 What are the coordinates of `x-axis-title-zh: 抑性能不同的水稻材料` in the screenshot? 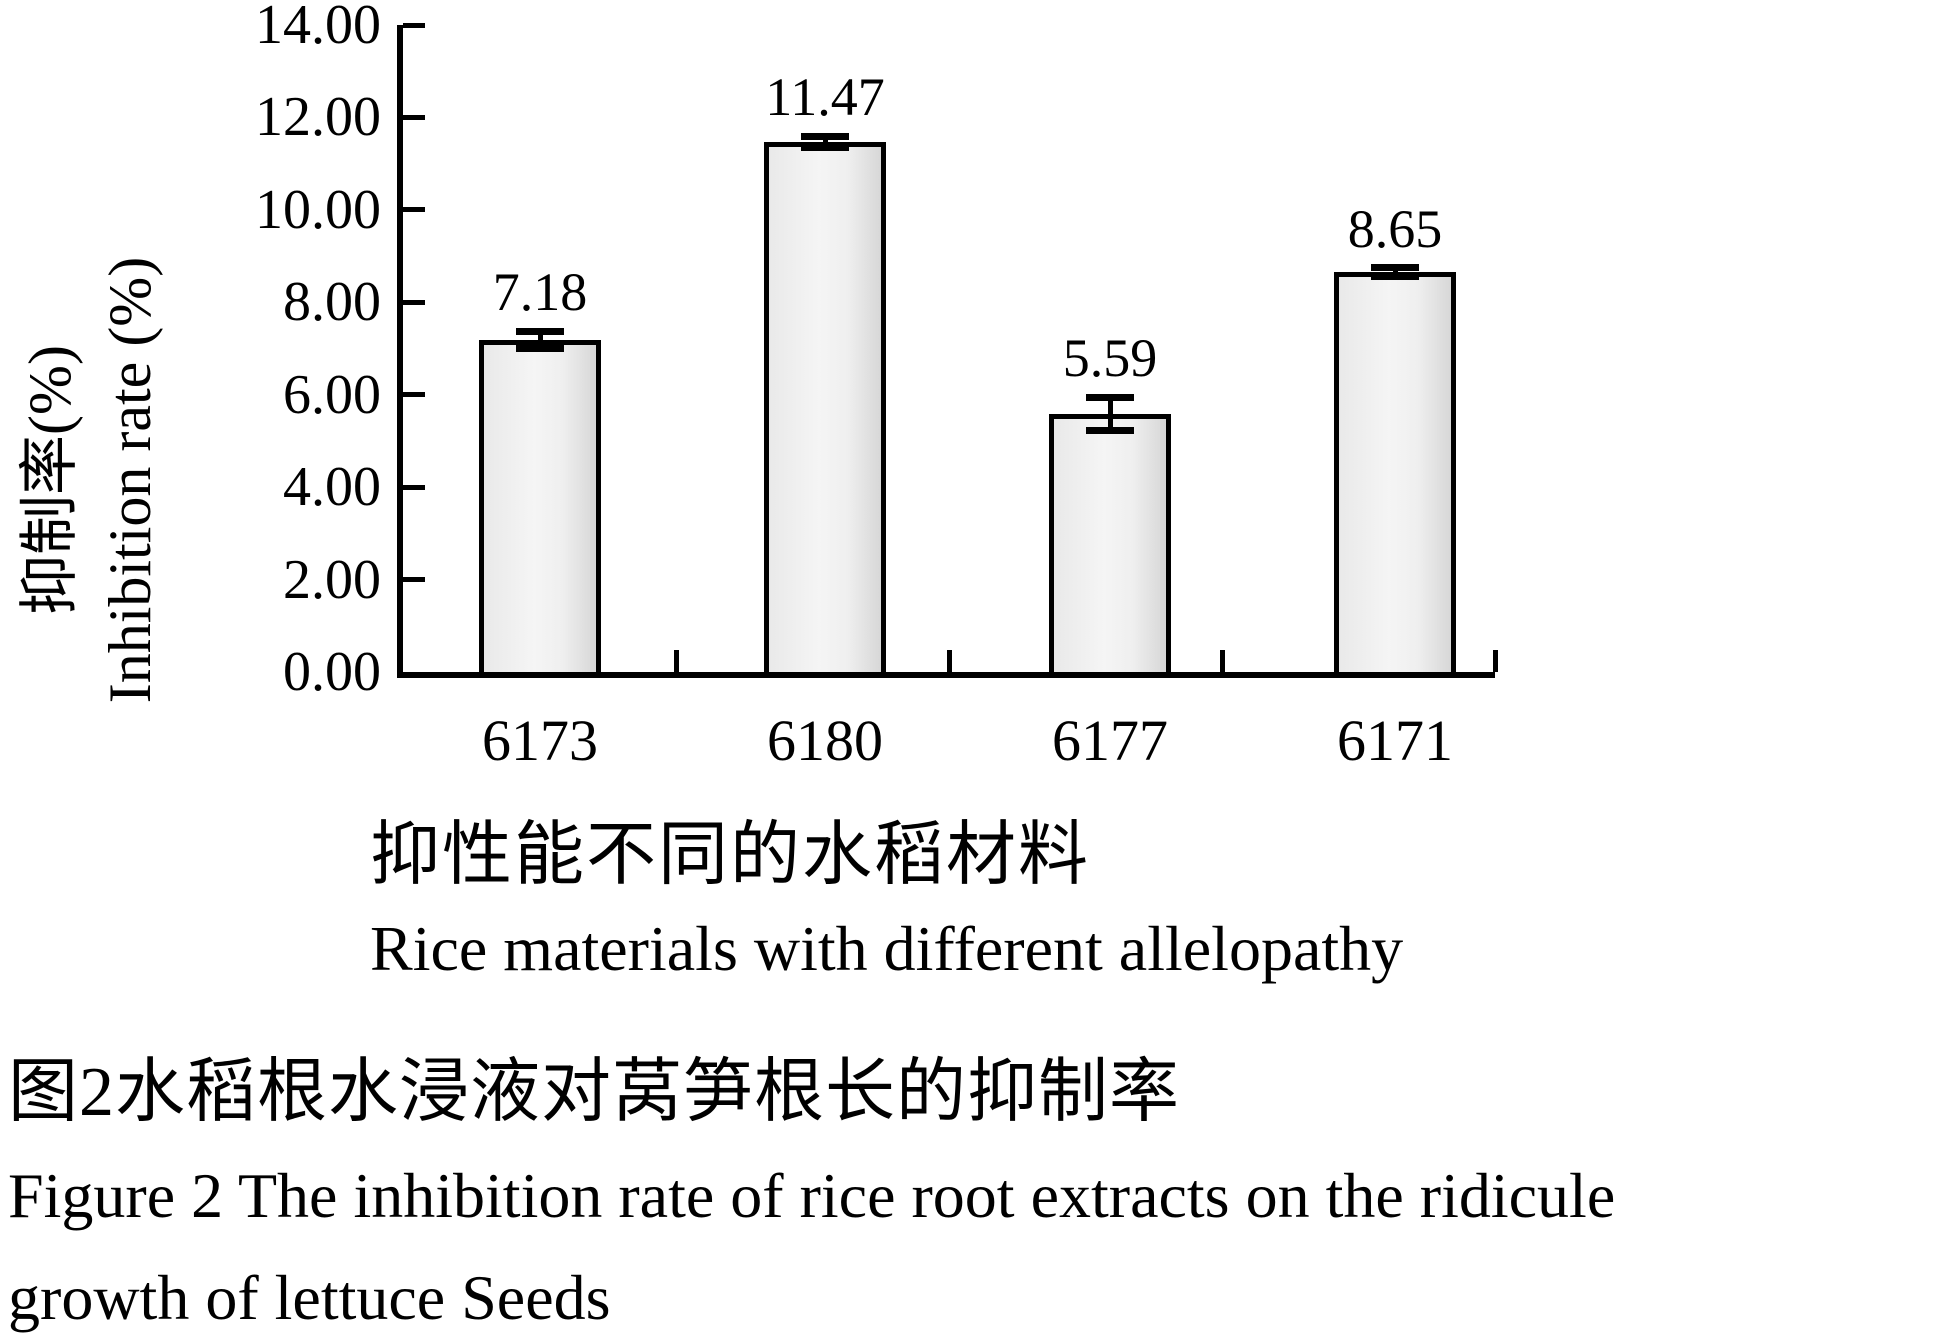 It's located at (730, 855).